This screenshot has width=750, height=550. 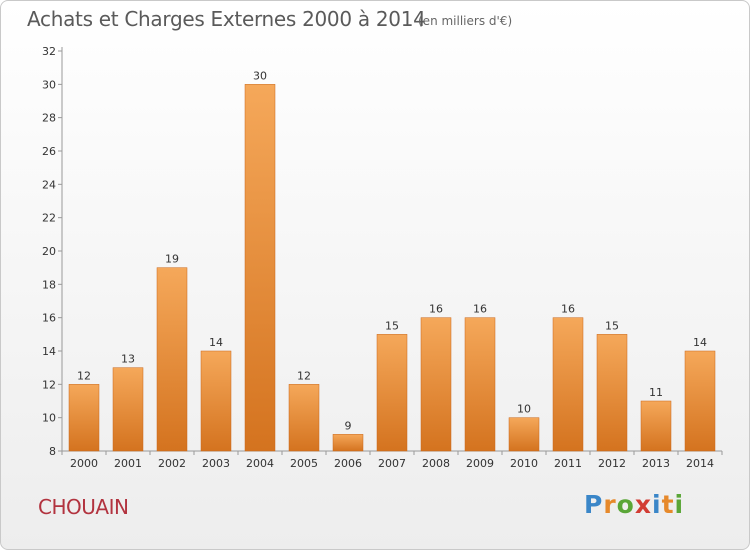 I want to click on y-tick-label: 16, so click(x=49, y=318).